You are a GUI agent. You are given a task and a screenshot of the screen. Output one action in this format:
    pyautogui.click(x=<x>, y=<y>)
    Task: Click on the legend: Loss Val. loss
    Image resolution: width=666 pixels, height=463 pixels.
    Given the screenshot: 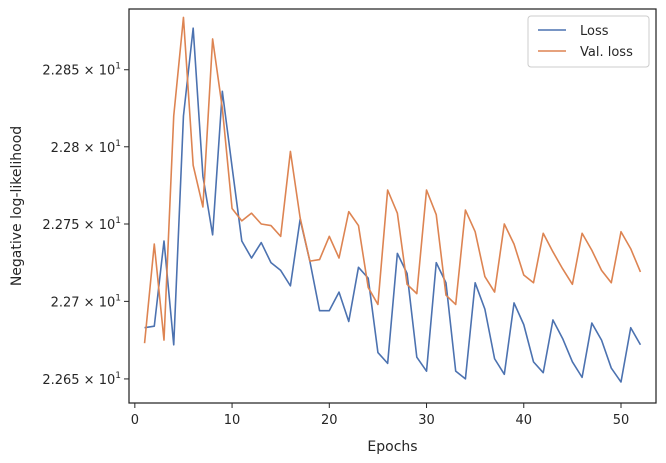 What is the action you would take?
    pyautogui.click(x=588, y=41)
    